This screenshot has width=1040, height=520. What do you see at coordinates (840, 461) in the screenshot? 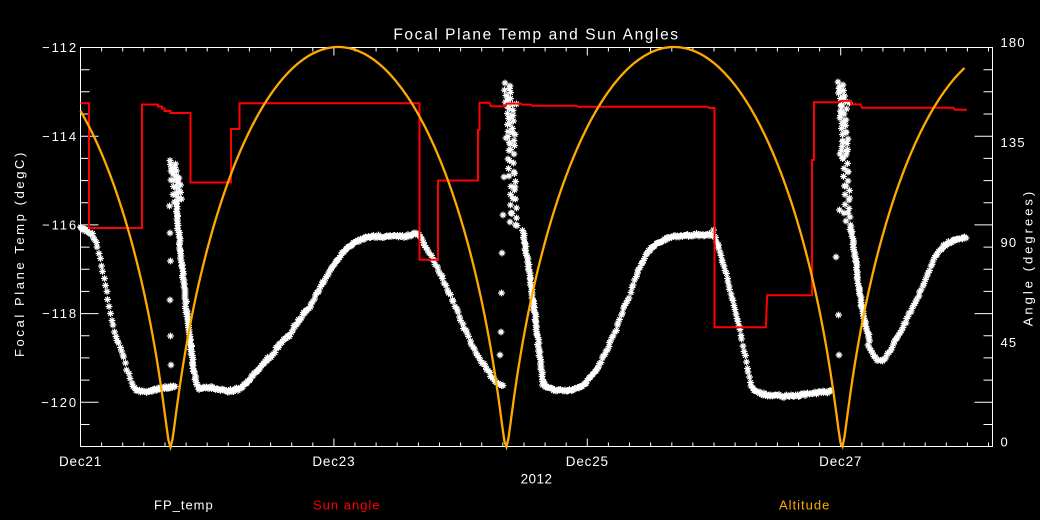
I see `svg-text: Dec27` at bounding box center [840, 461].